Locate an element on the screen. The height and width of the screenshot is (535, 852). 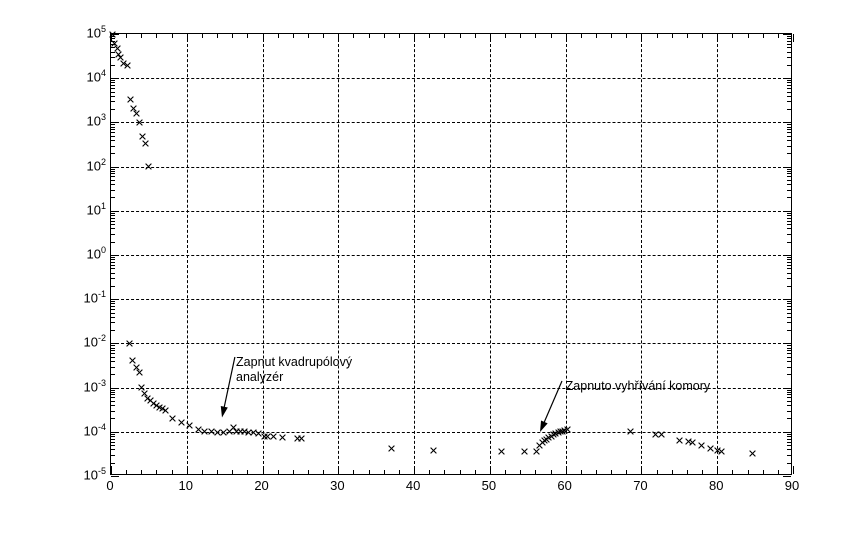
x-axis-tick-label: 80 is located at coordinates (716, 485).